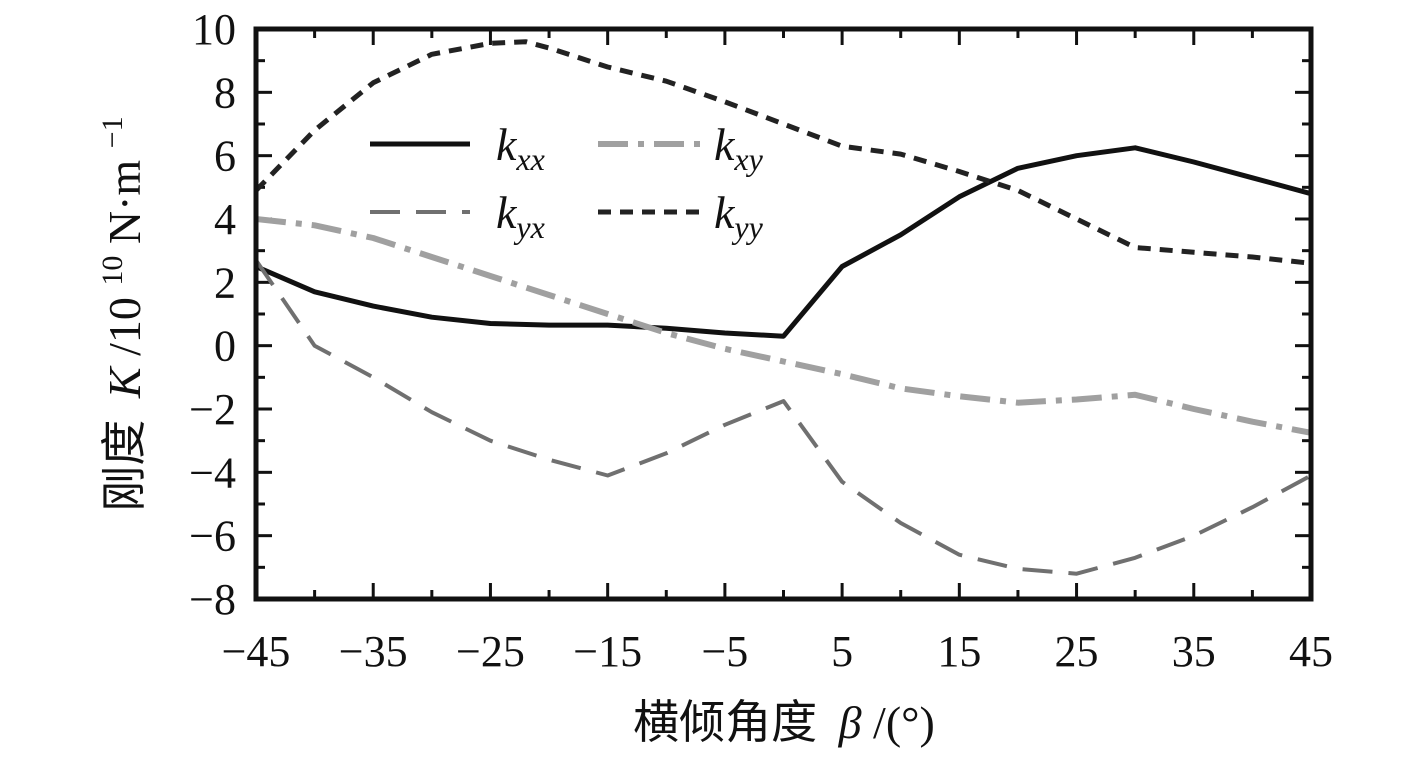 Image resolution: width=1417 pixels, height=758 pixels. Describe the element at coordinates (225, 346) in the screenshot. I see `y-tick-label: 0` at that location.